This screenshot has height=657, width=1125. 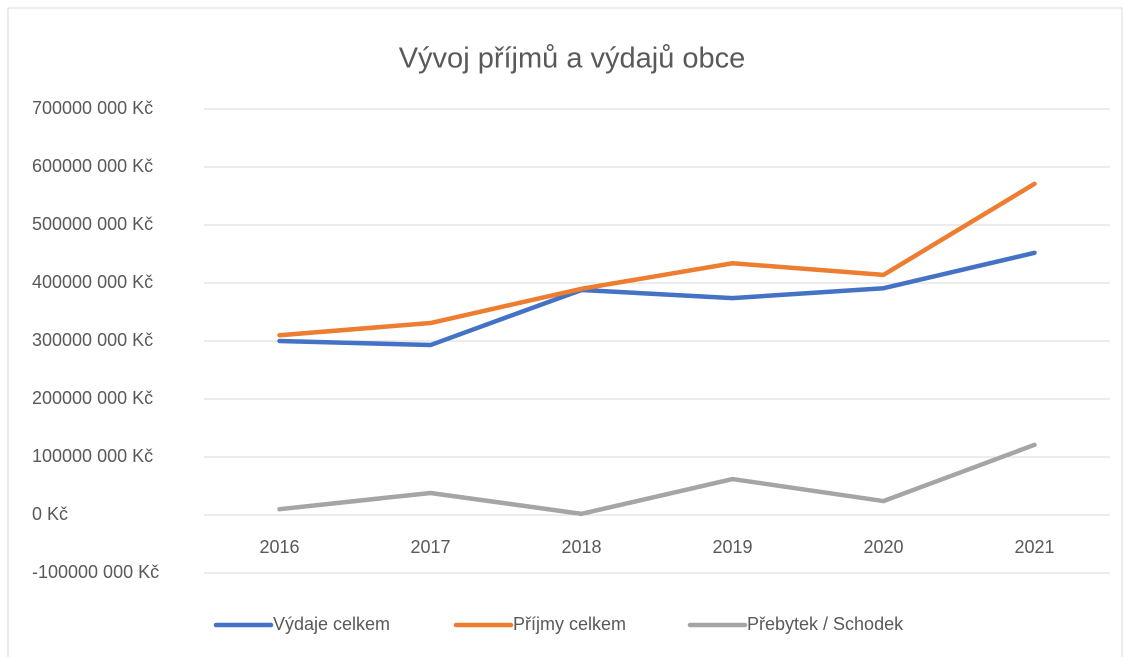 What do you see at coordinates (1034, 547) in the screenshot?
I see `x-tick-label: 2021` at bounding box center [1034, 547].